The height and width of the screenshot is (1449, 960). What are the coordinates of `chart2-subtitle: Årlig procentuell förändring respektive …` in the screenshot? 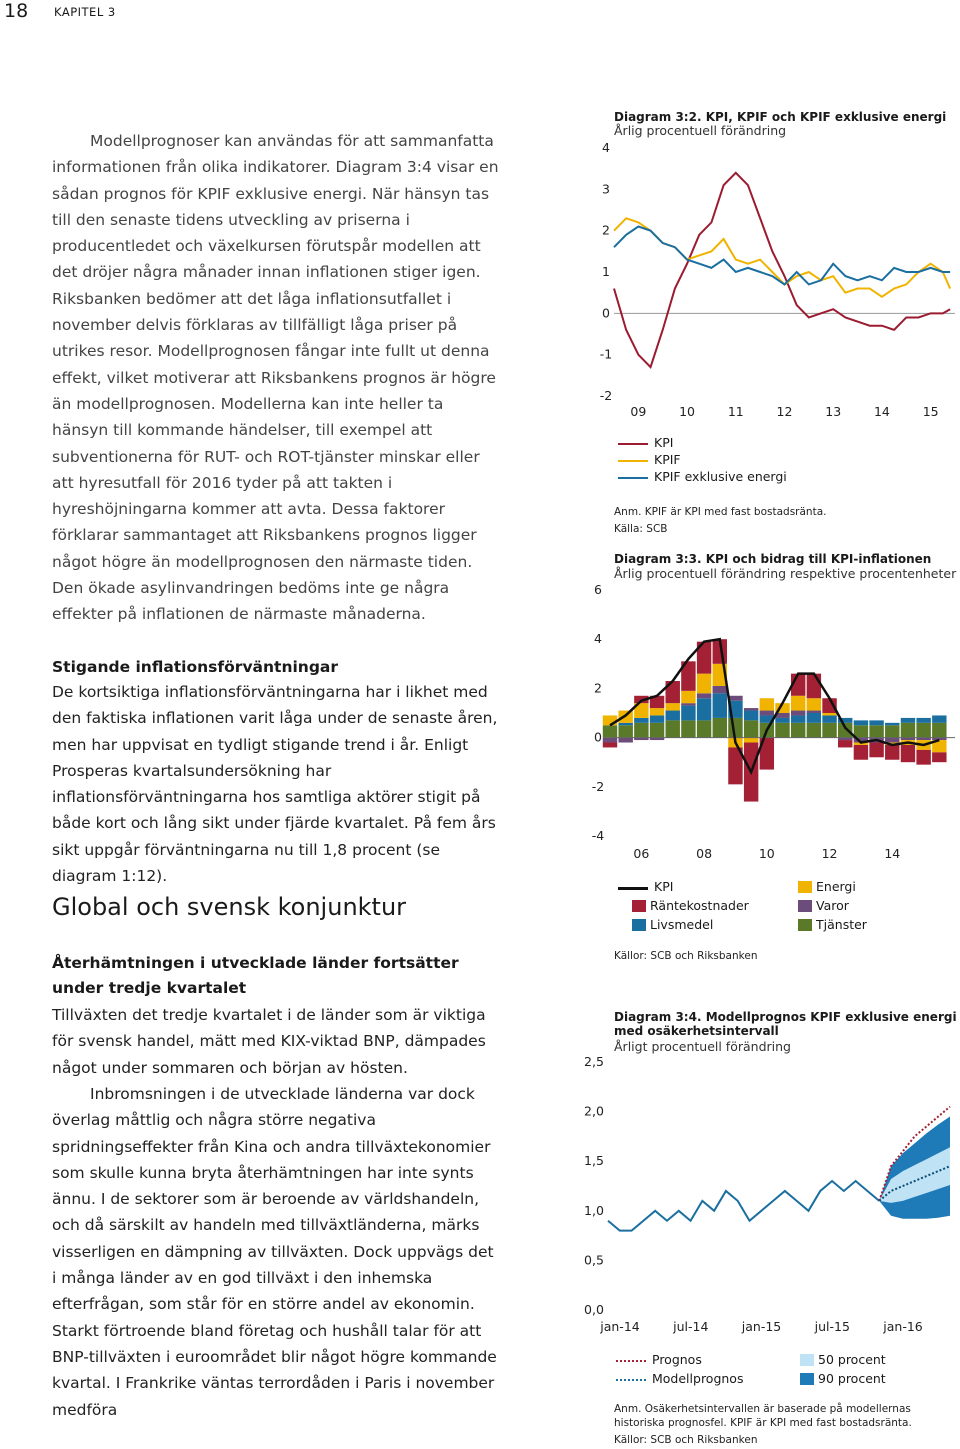 It's located at (785, 573).